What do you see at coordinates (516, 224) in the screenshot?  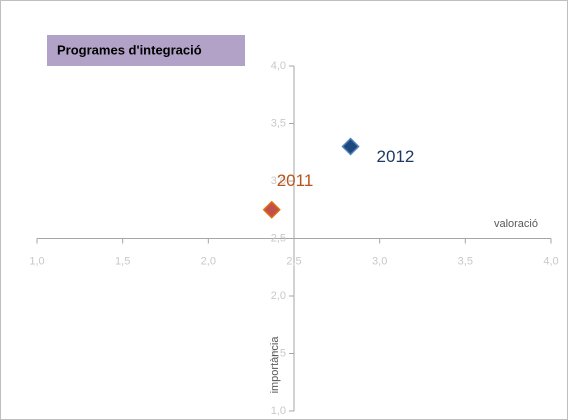 I see `x-axis-title: valoració` at bounding box center [516, 224].